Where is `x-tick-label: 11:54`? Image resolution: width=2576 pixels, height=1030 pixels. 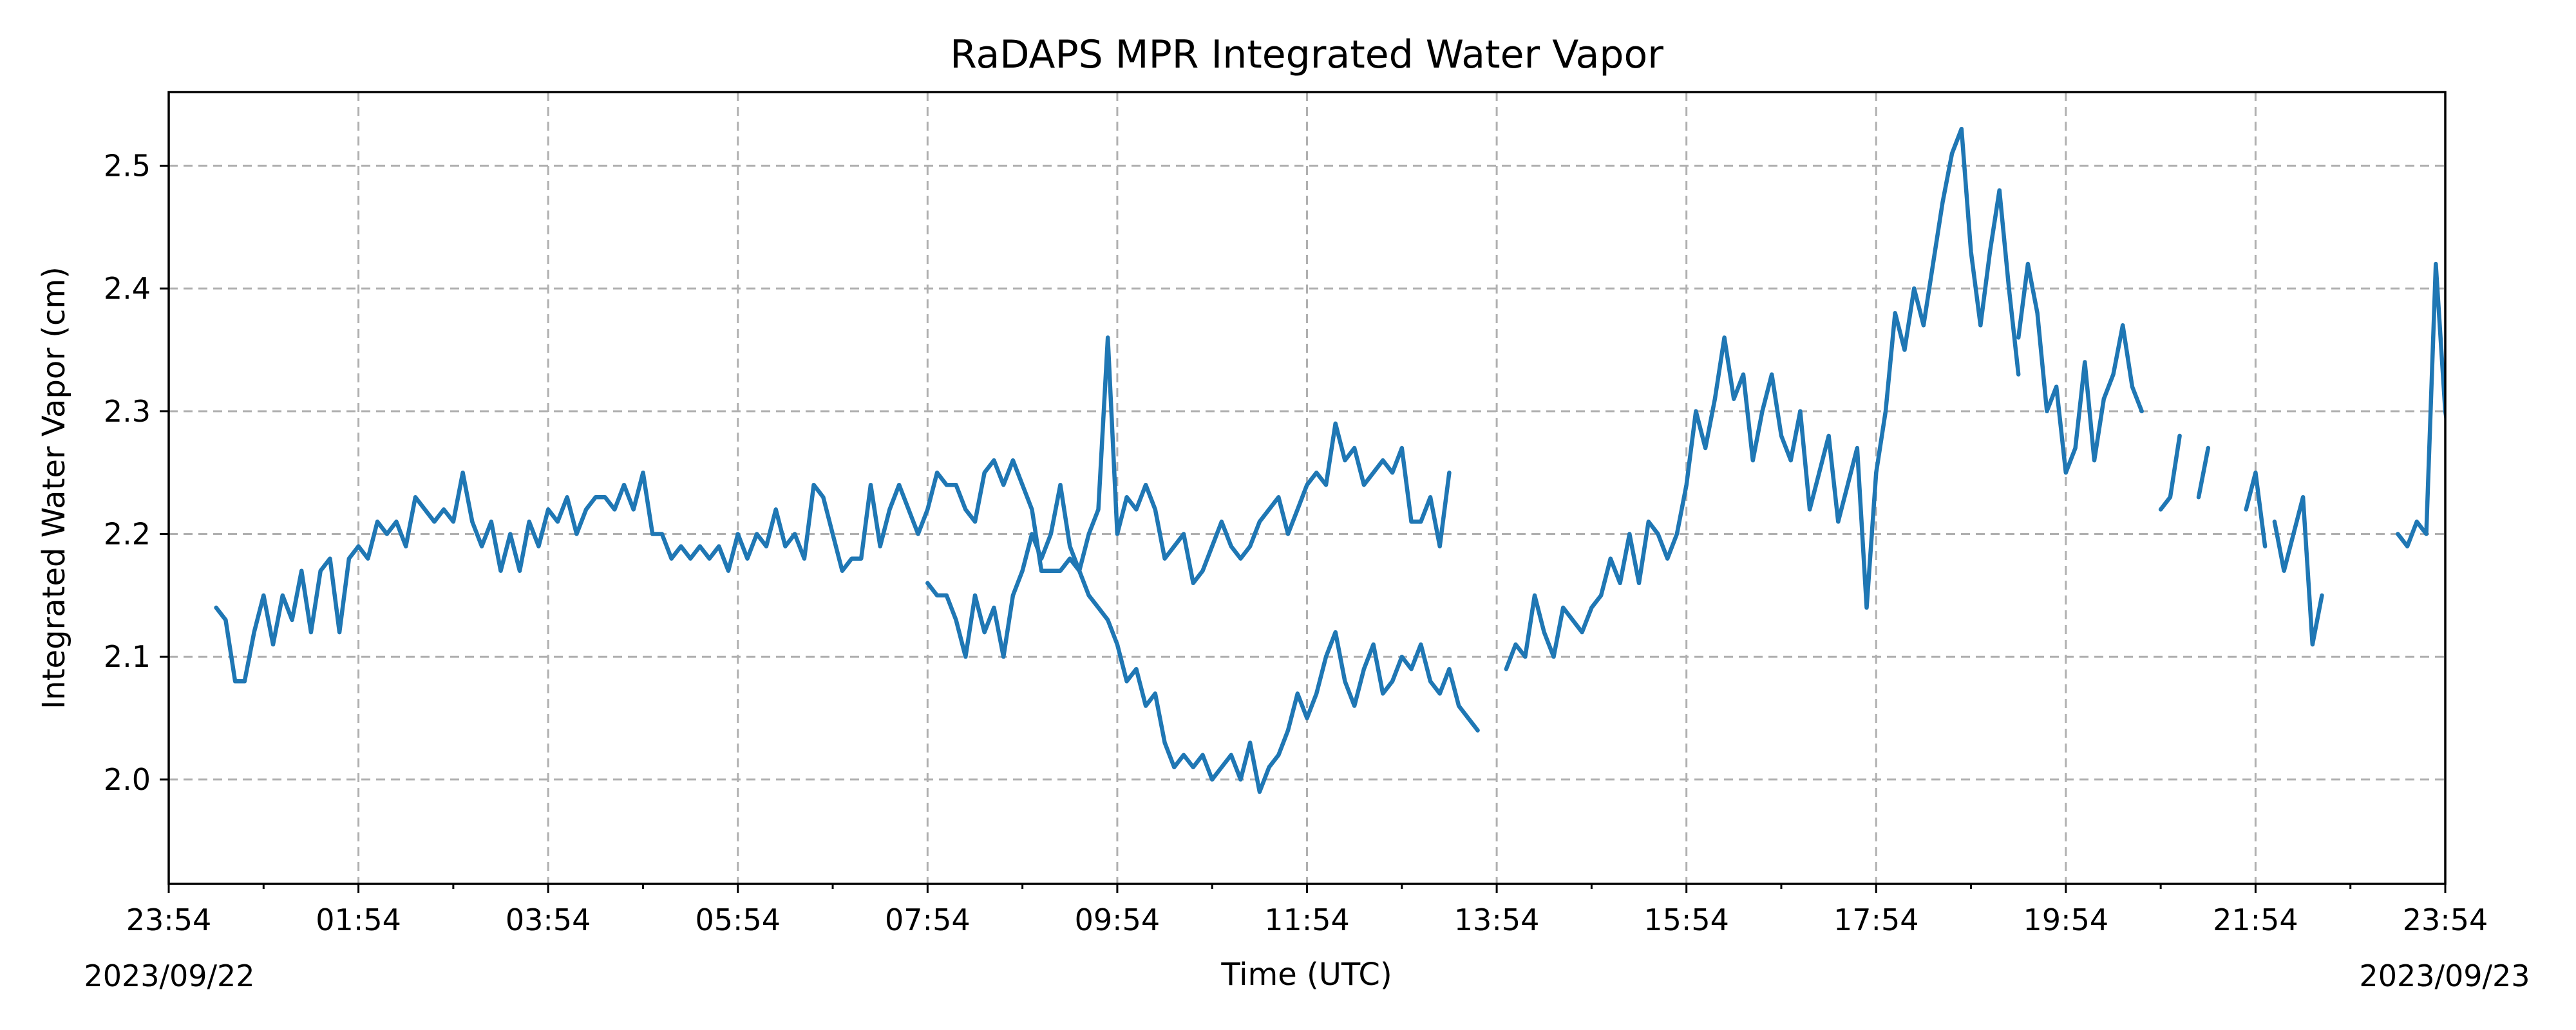
x-tick-label: 11:54 is located at coordinates (1307, 920).